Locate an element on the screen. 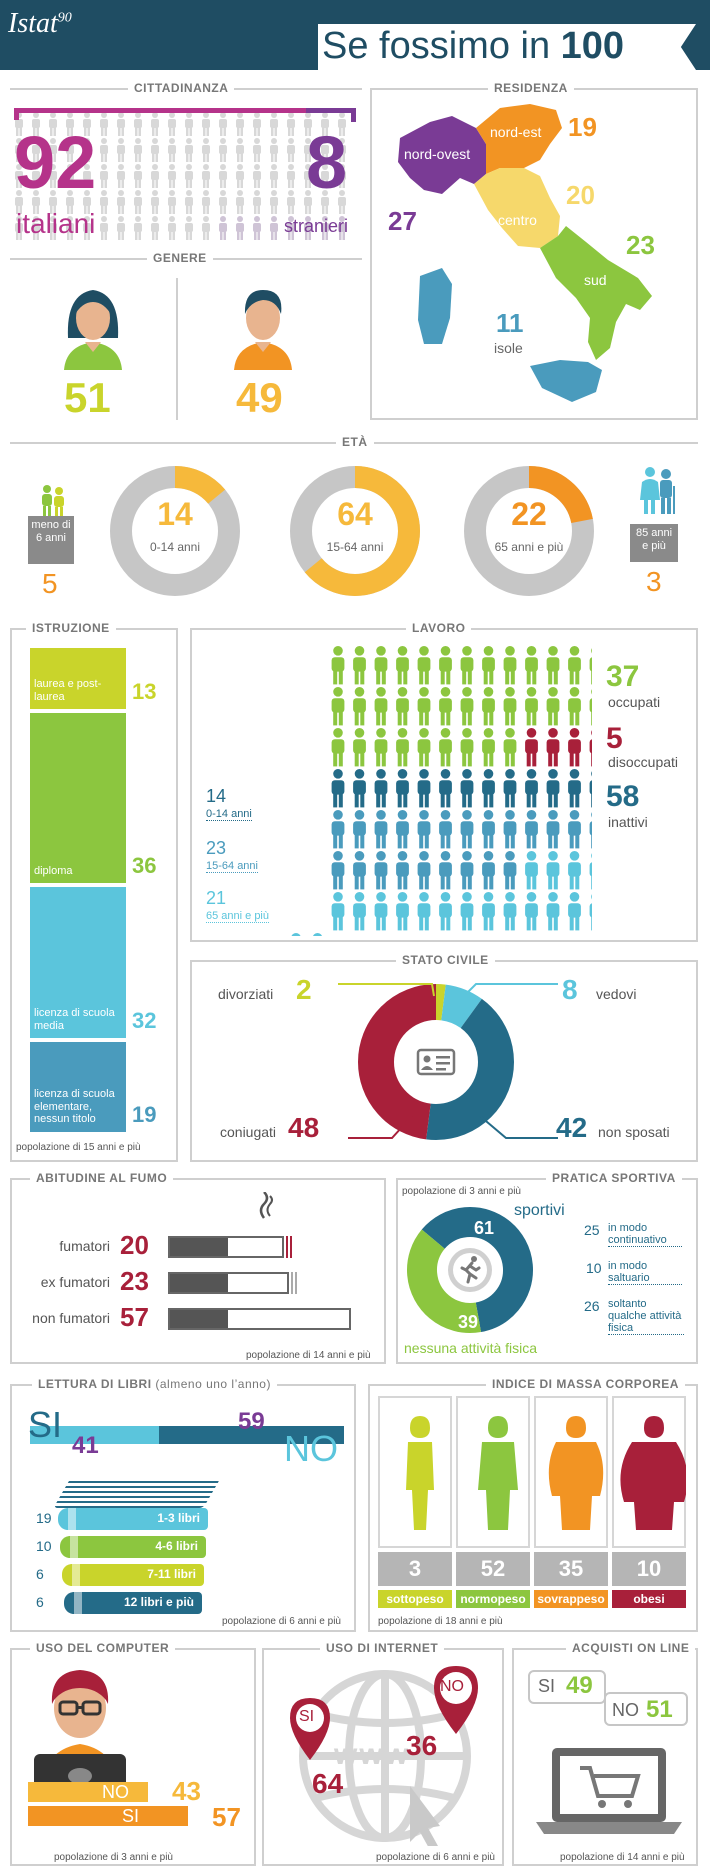 The width and height of the screenshot is (710, 1873). header-title-box is located at coordinates (507, 47).